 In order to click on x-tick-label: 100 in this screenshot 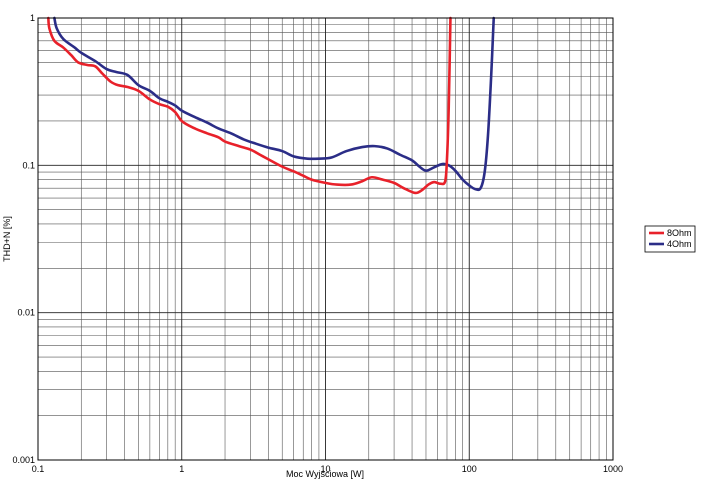, I will do `click(469, 469)`.